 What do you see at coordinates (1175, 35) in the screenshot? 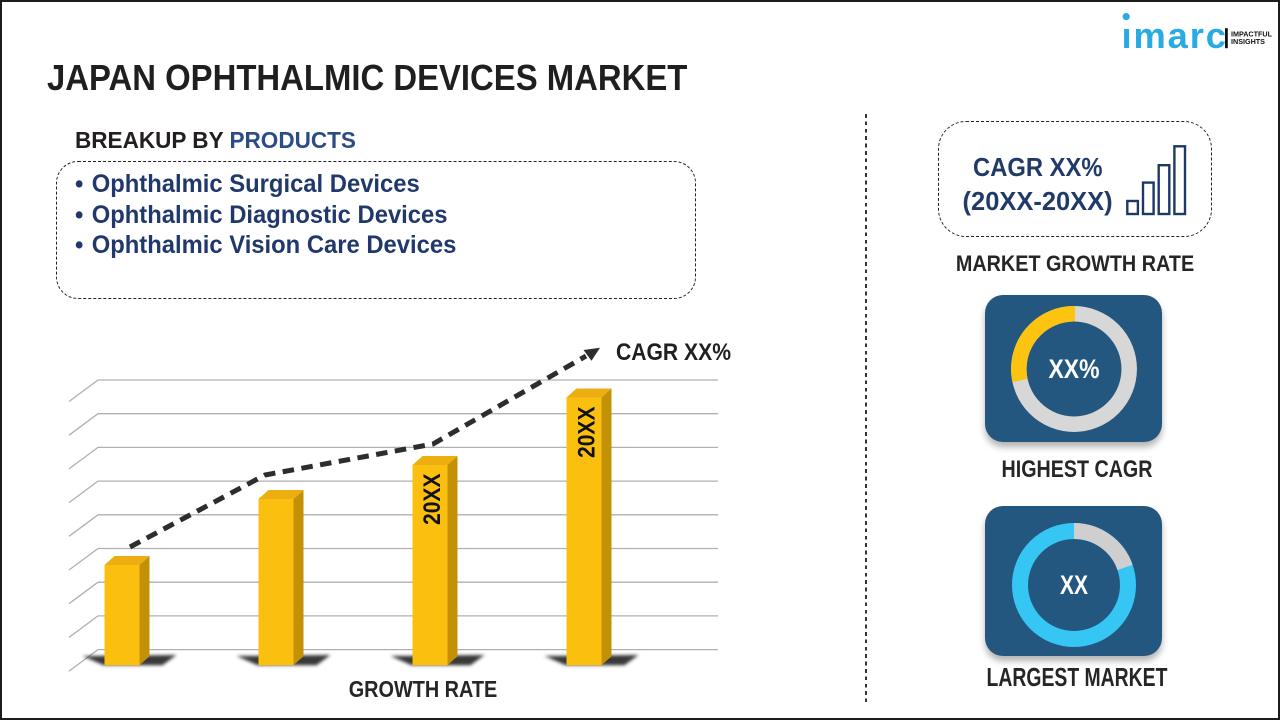
I see `svg-text: ımarc` at bounding box center [1175, 35].